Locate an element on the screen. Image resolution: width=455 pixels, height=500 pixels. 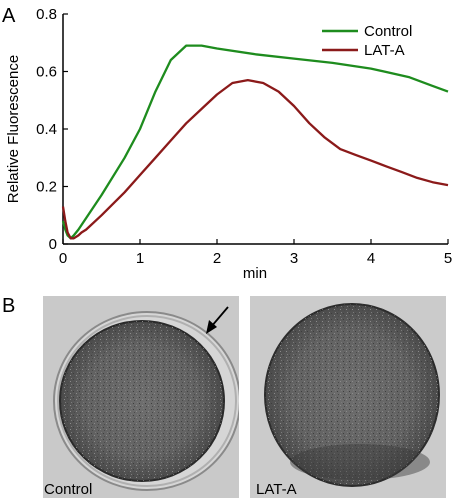
y-tick-label: 0.8 is located at coordinates (46, 14).